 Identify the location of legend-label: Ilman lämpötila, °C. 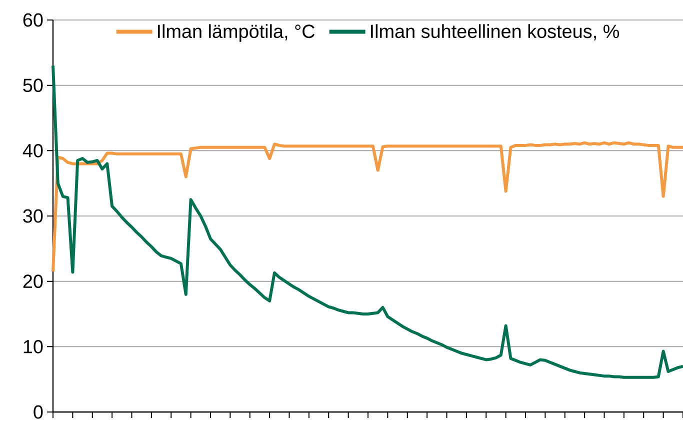
(236, 33).